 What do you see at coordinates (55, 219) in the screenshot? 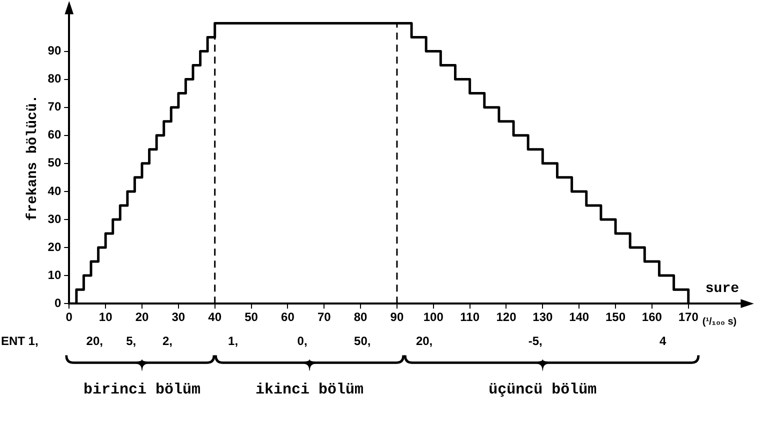
I see `y-tick-label: 30` at bounding box center [55, 219].